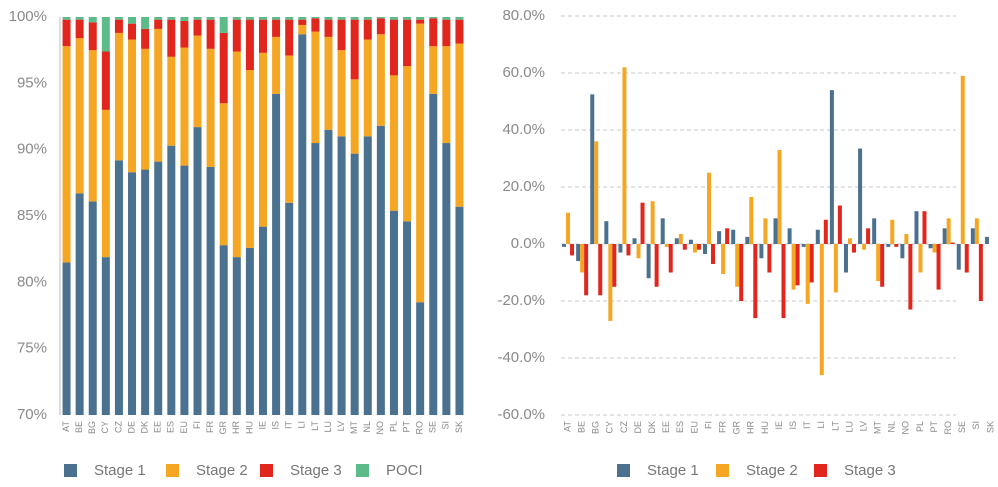  What do you see at coordinates (118, 427) in the screenshot?
I see `x-tick-label: CZ` at bounding box center [118, 427].